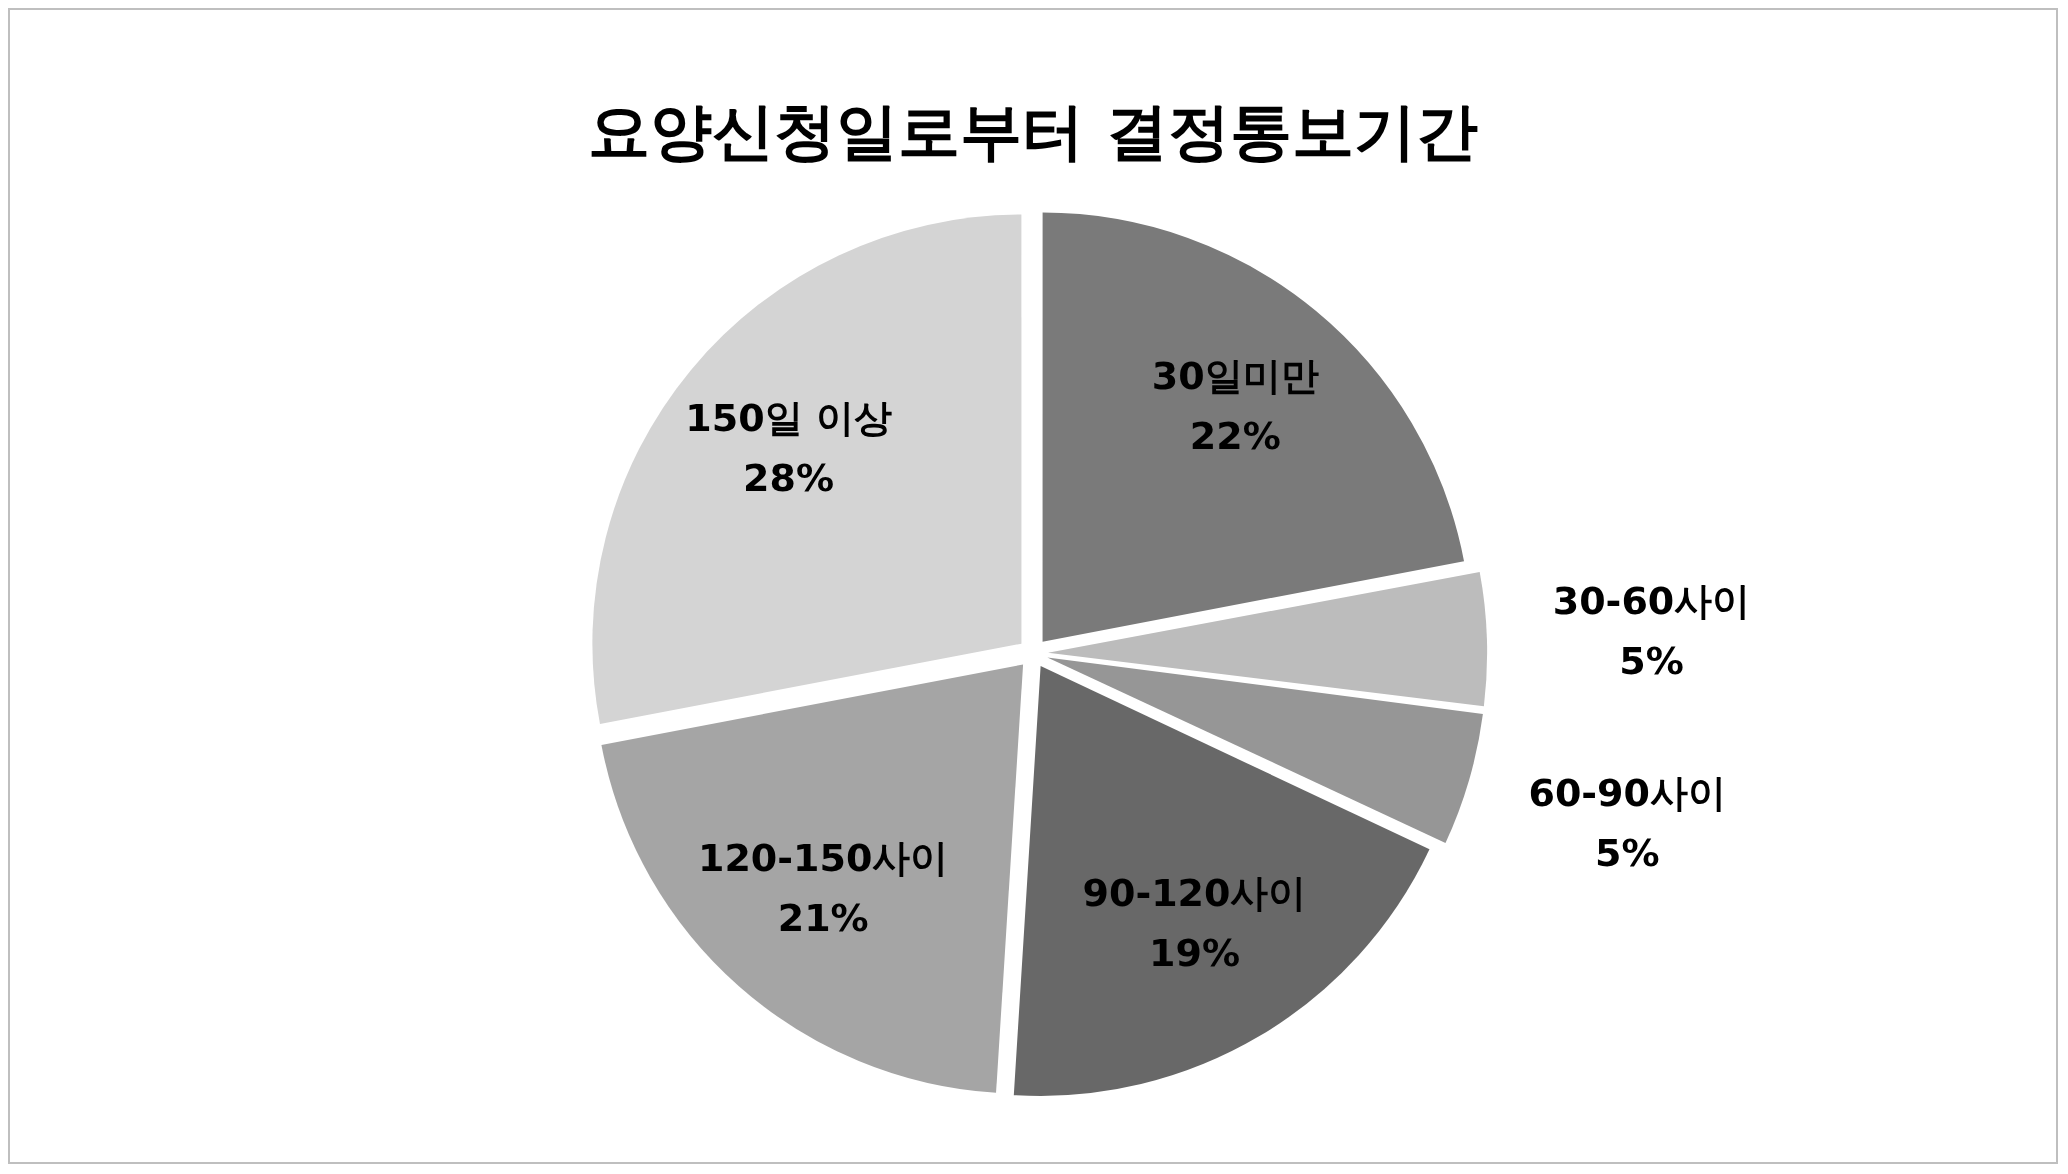 Image resolution: width=2068 pixels, height=1174 pixels. What do you see at coordinates (823, 858) in the screenshot?
I see `slice-label: 120-150사이` at bounding box center [823, 858].